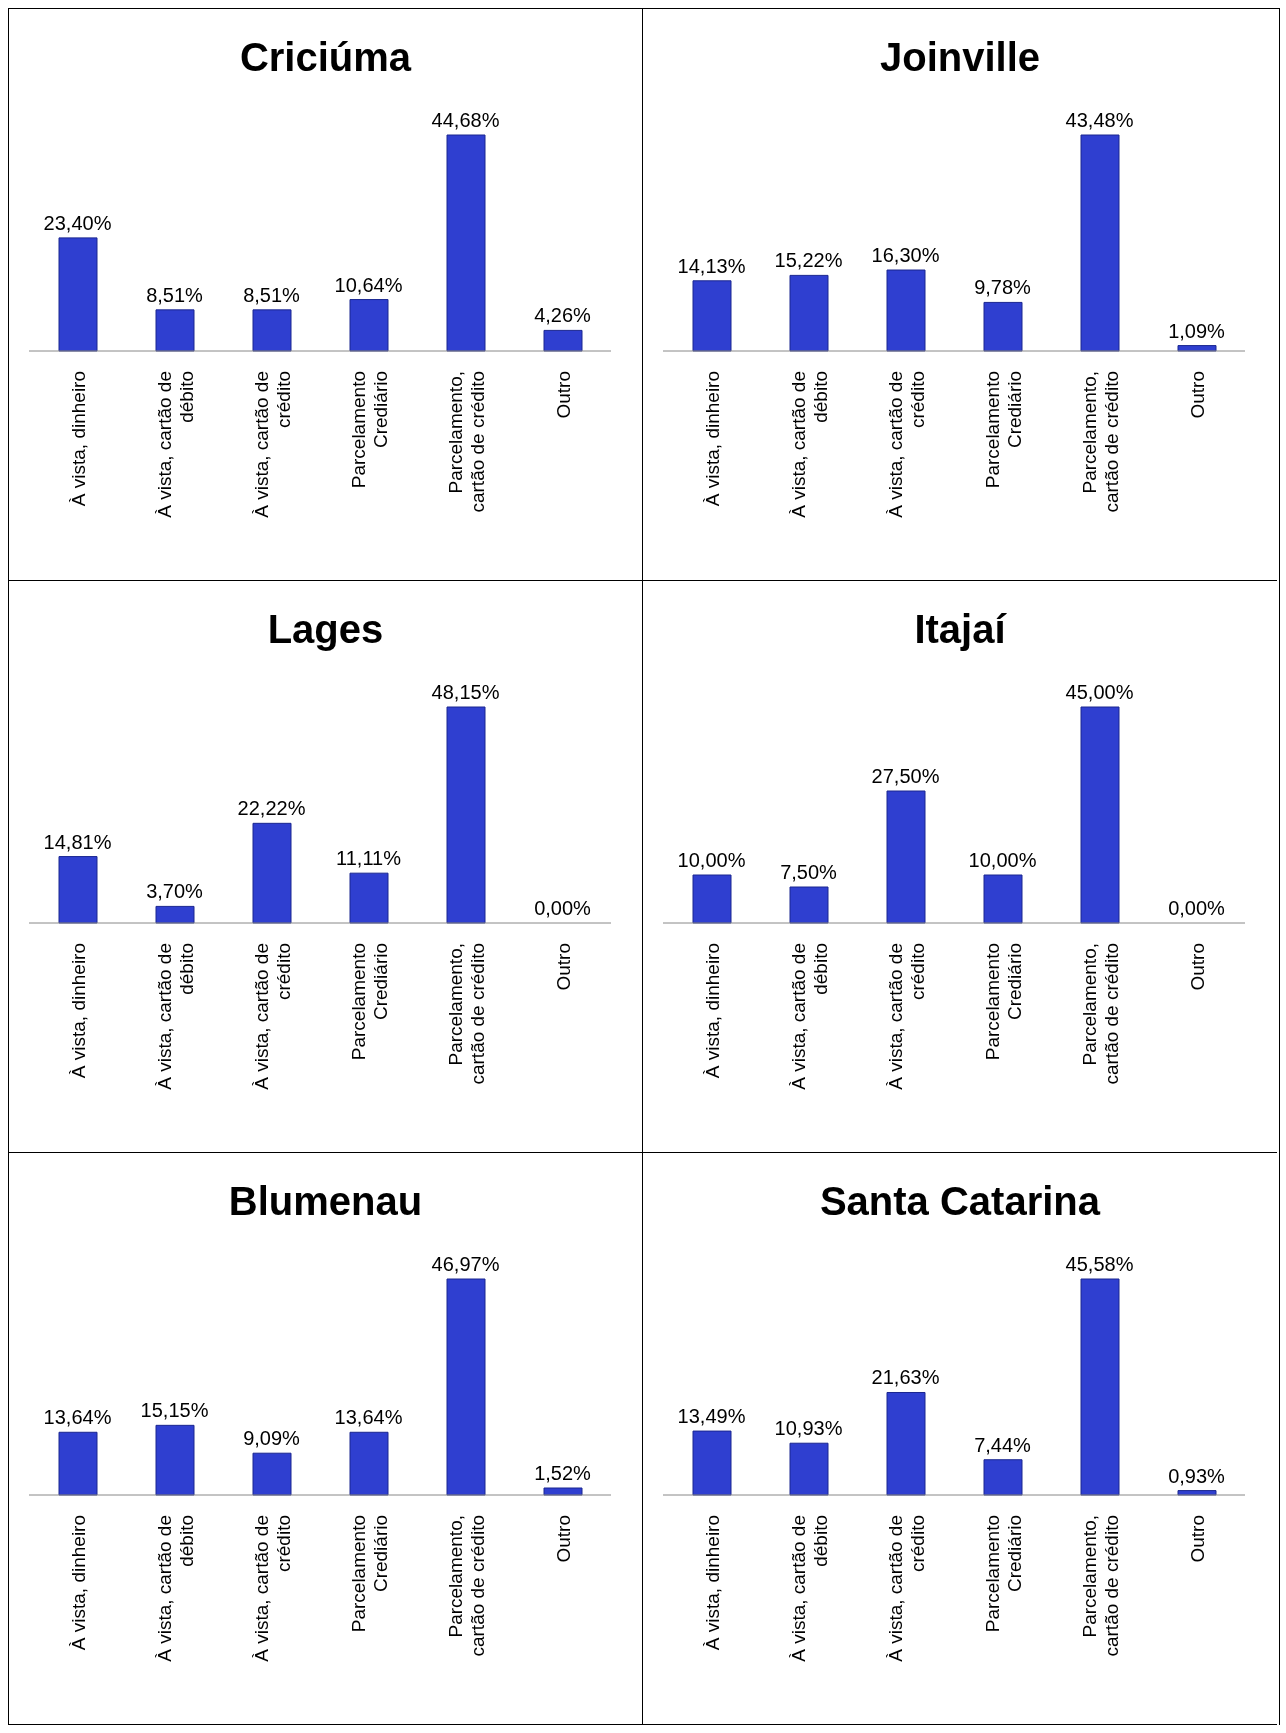  What do you see at coordinates (325, 1201) in the screenshot?
I see `chart-title: Blumenau` at bounding box center [325, 1201].